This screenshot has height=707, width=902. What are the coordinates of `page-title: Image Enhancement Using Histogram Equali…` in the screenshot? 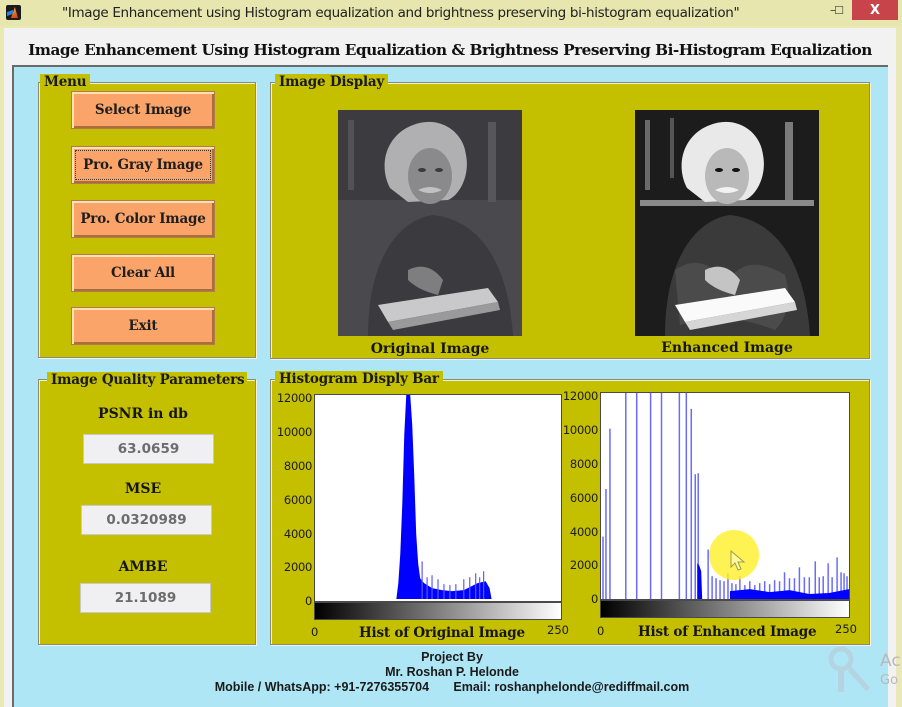 It's located at (450, 50).